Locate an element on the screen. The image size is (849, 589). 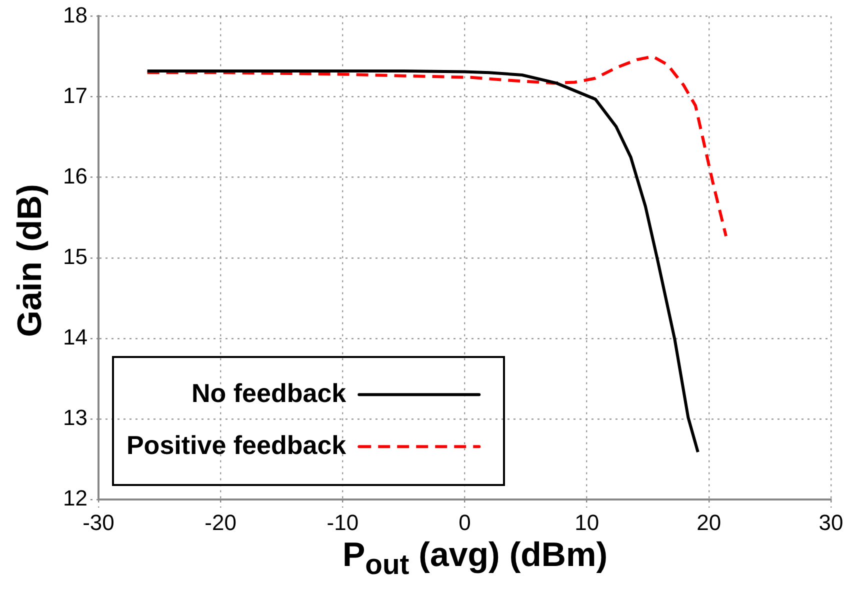
x-tick-label: -10 is located at coordinates (342, 522).